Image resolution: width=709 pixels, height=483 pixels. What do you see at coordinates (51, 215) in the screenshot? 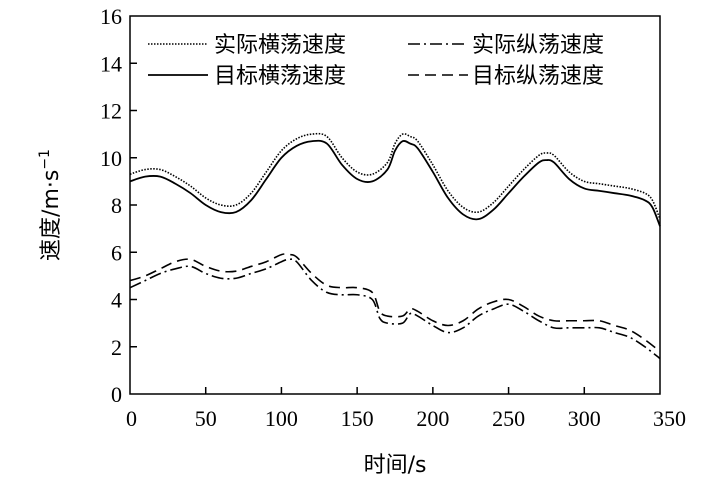
I see `y-axis-label-main: 速度/m·s` at bounding box center [51, 215].